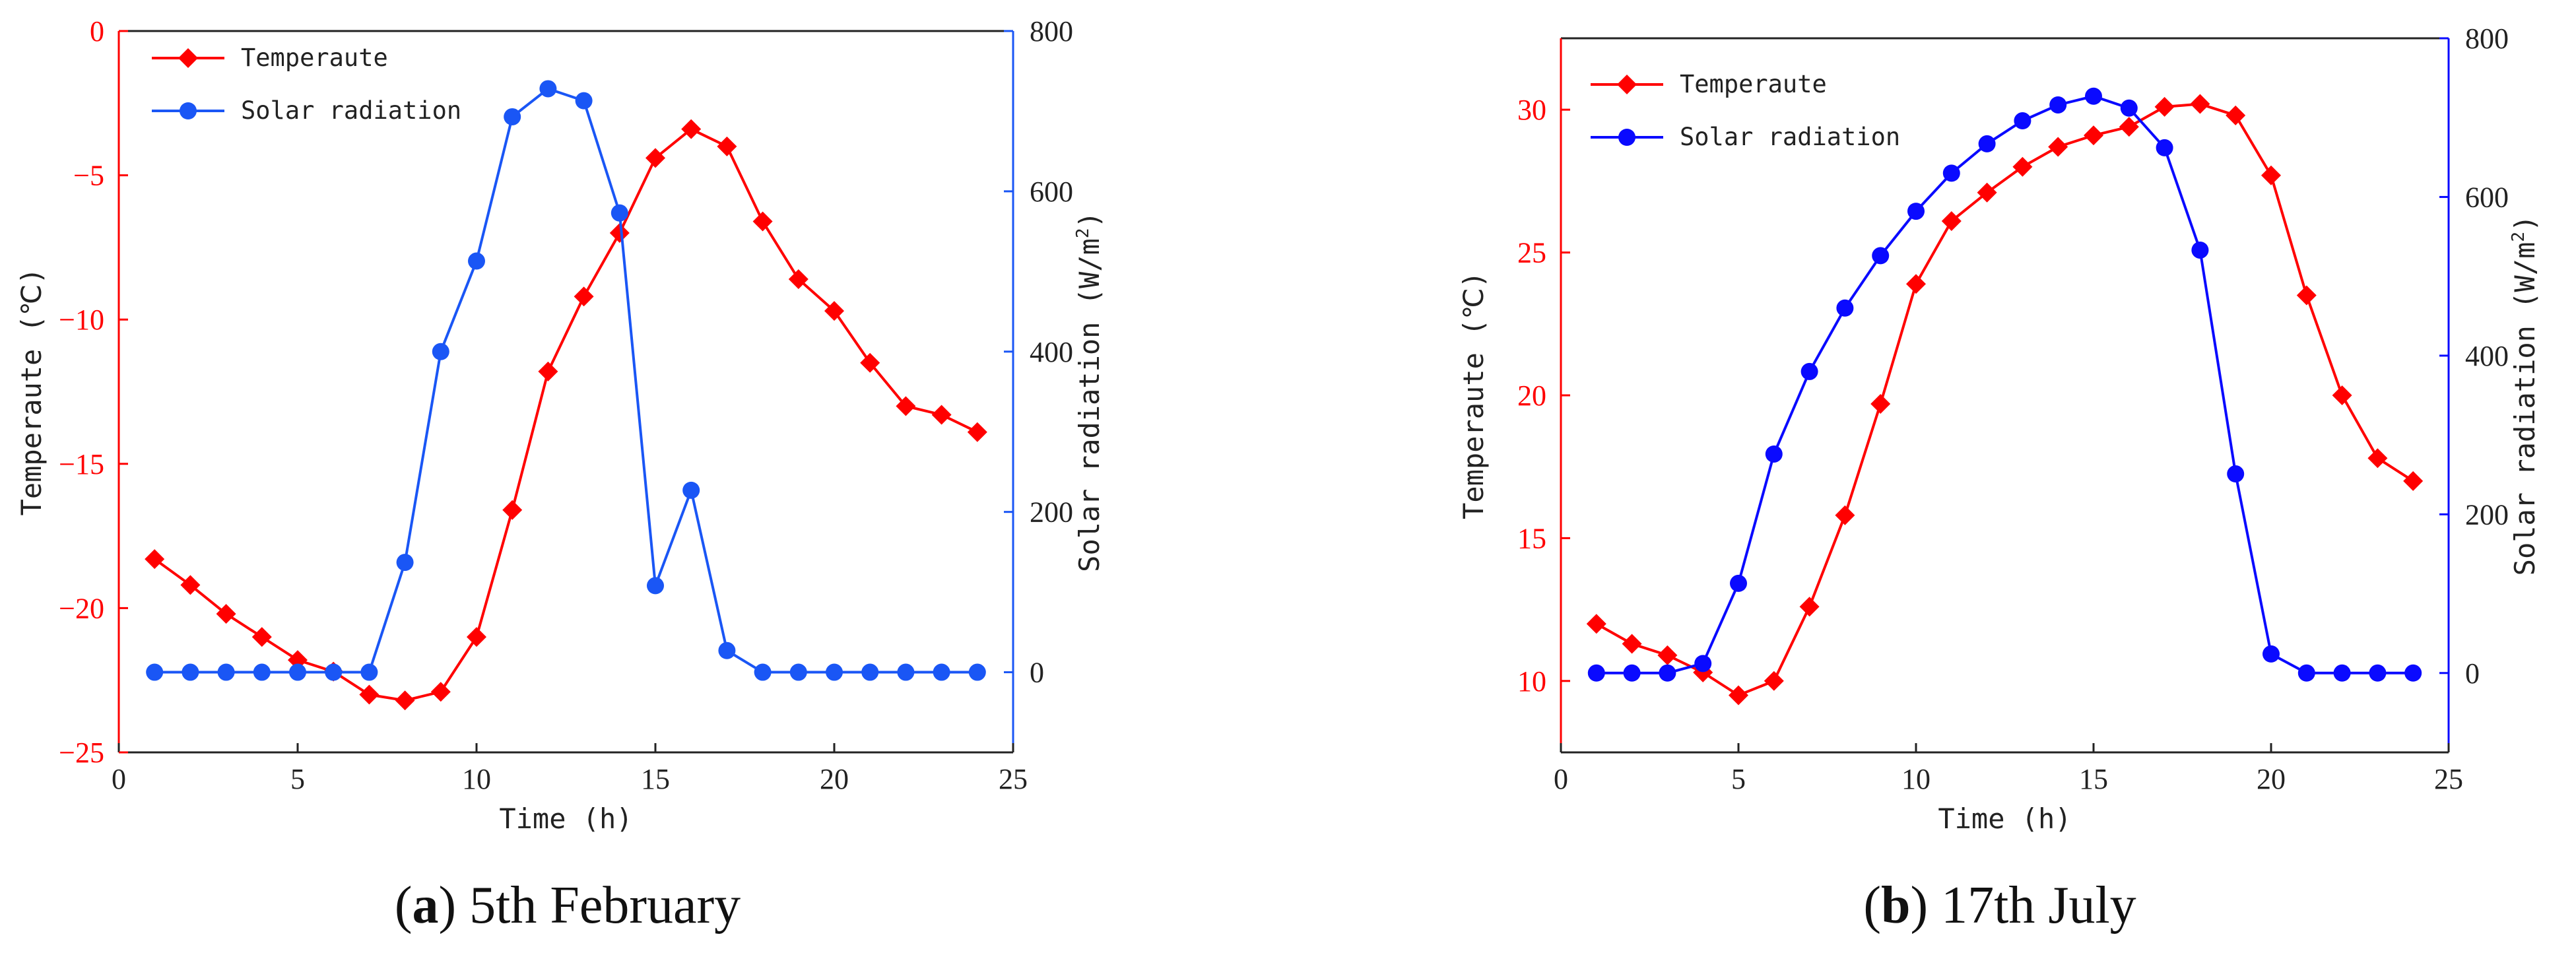  What do you see at coordinates (306, 84) in the screenshot?
I see `legend: Temperaute Solar radiation` at bounding box center [306, 84].